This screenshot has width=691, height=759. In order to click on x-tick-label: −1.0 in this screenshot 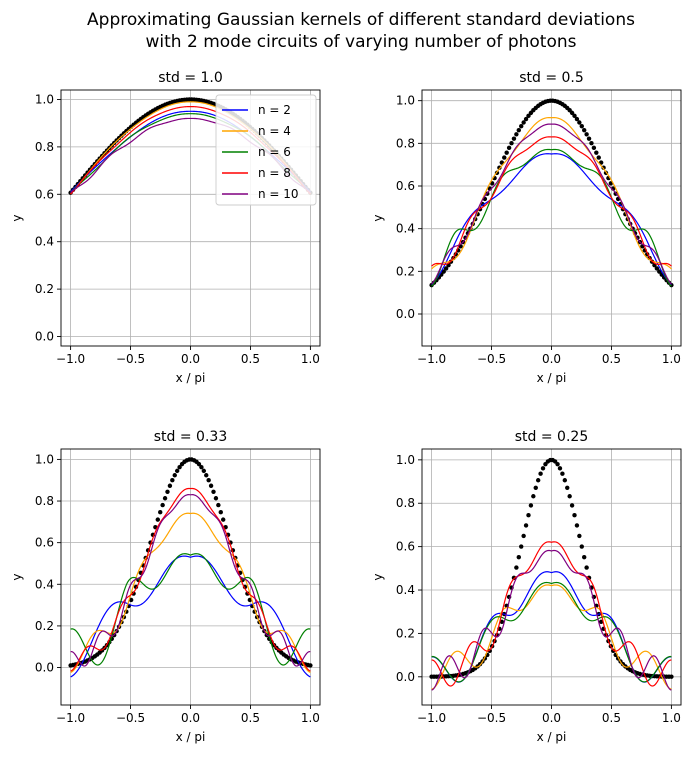, I will do `click(431, 718)`.